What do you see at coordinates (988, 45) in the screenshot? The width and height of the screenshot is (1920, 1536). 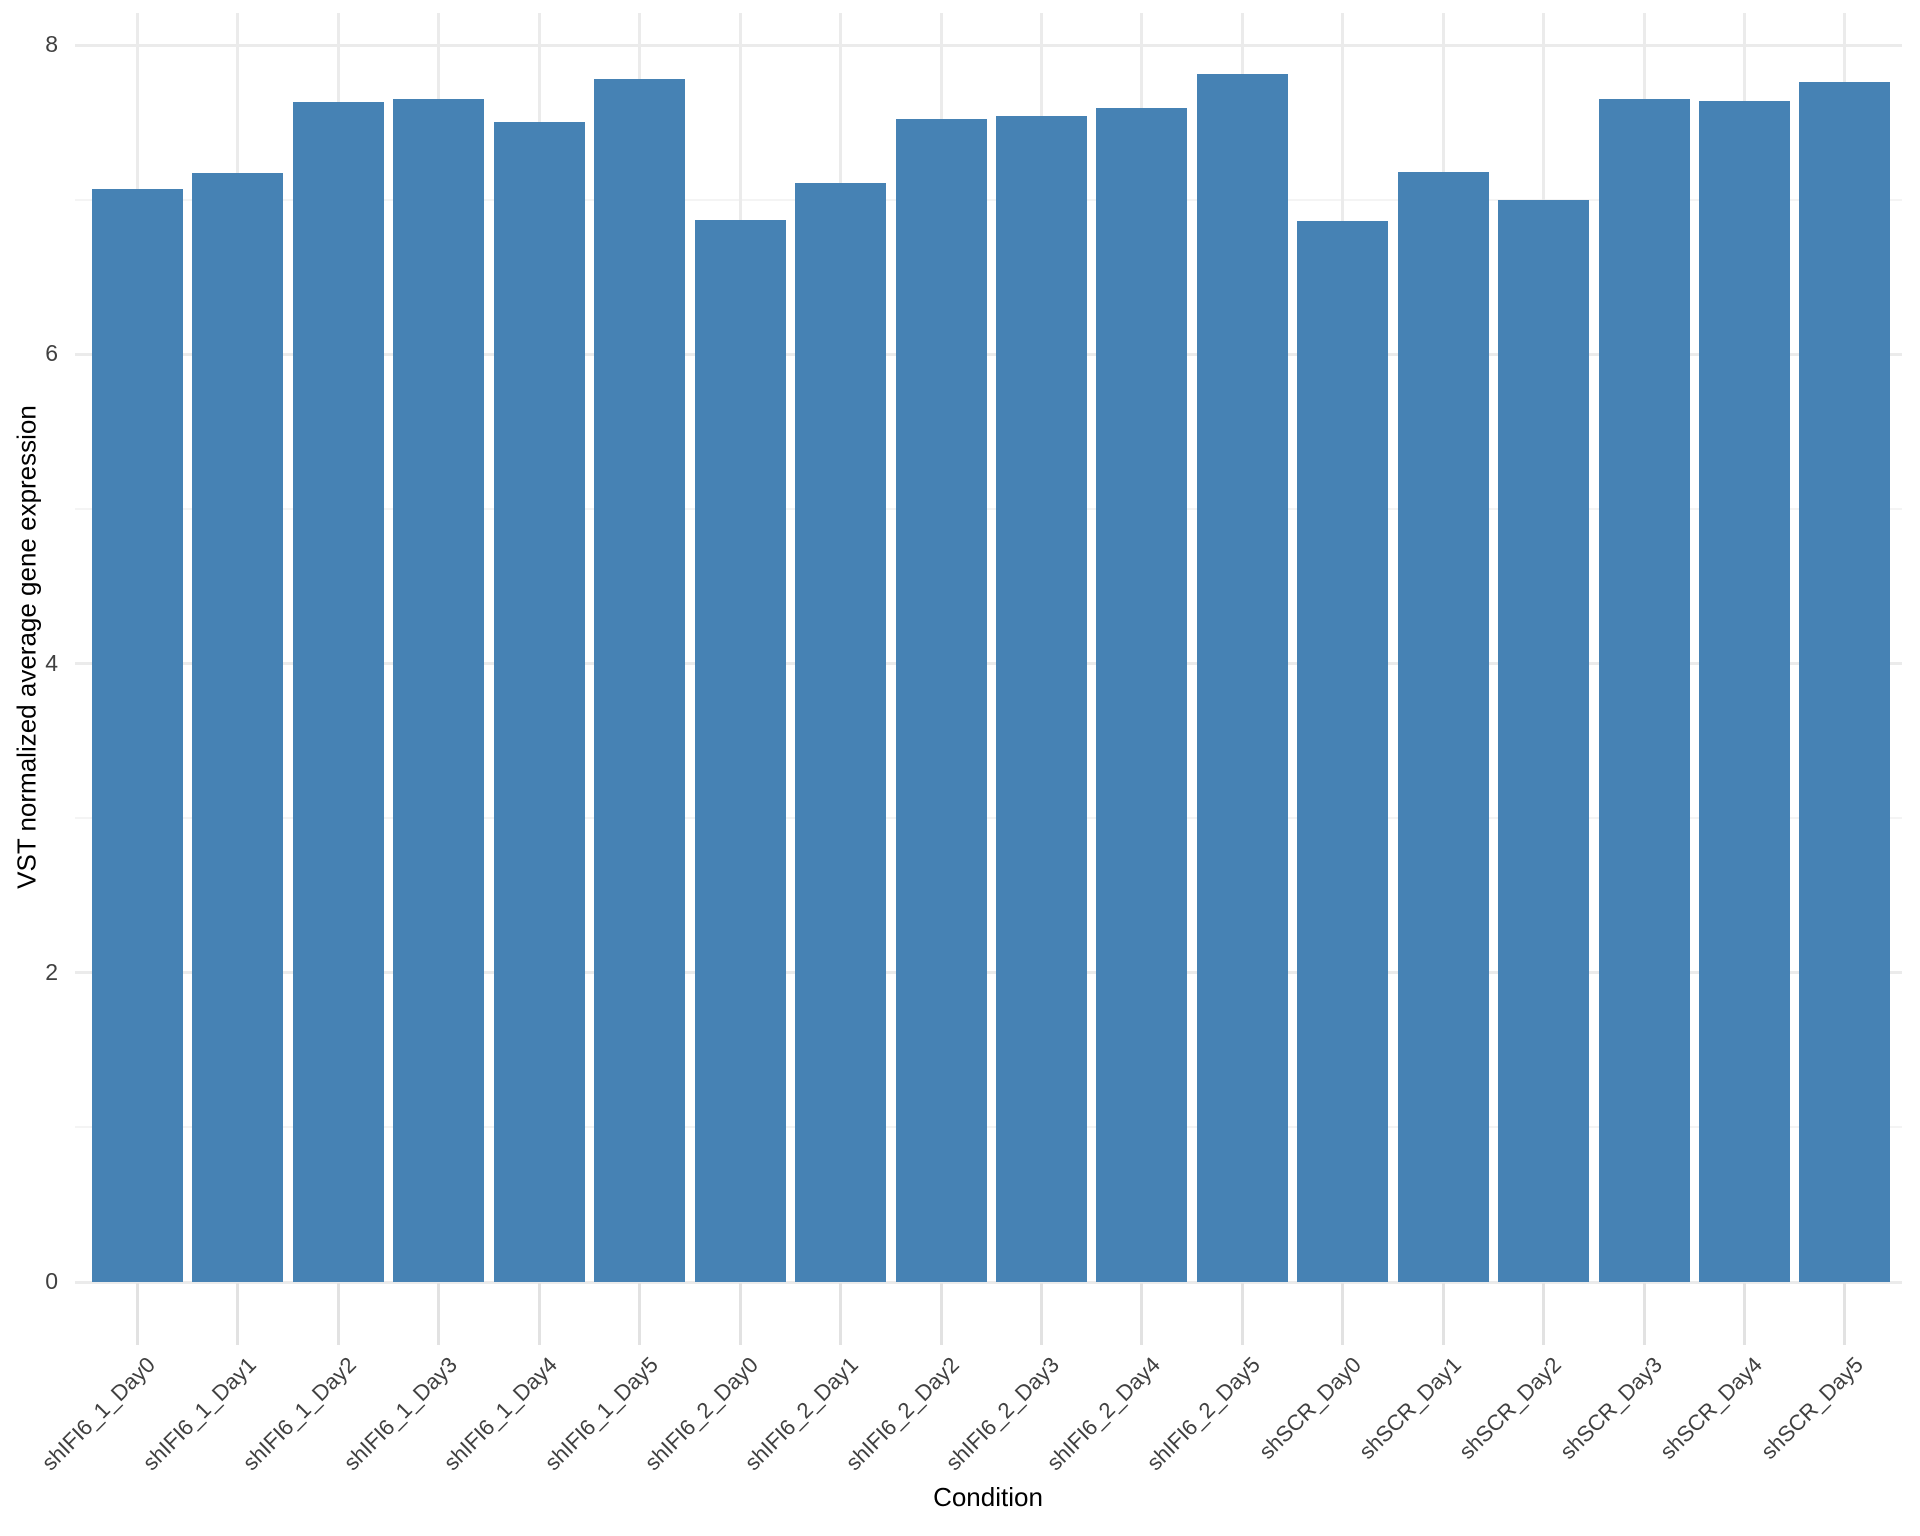 I see `gridline-major-y8` at bounding box center [988, 45].